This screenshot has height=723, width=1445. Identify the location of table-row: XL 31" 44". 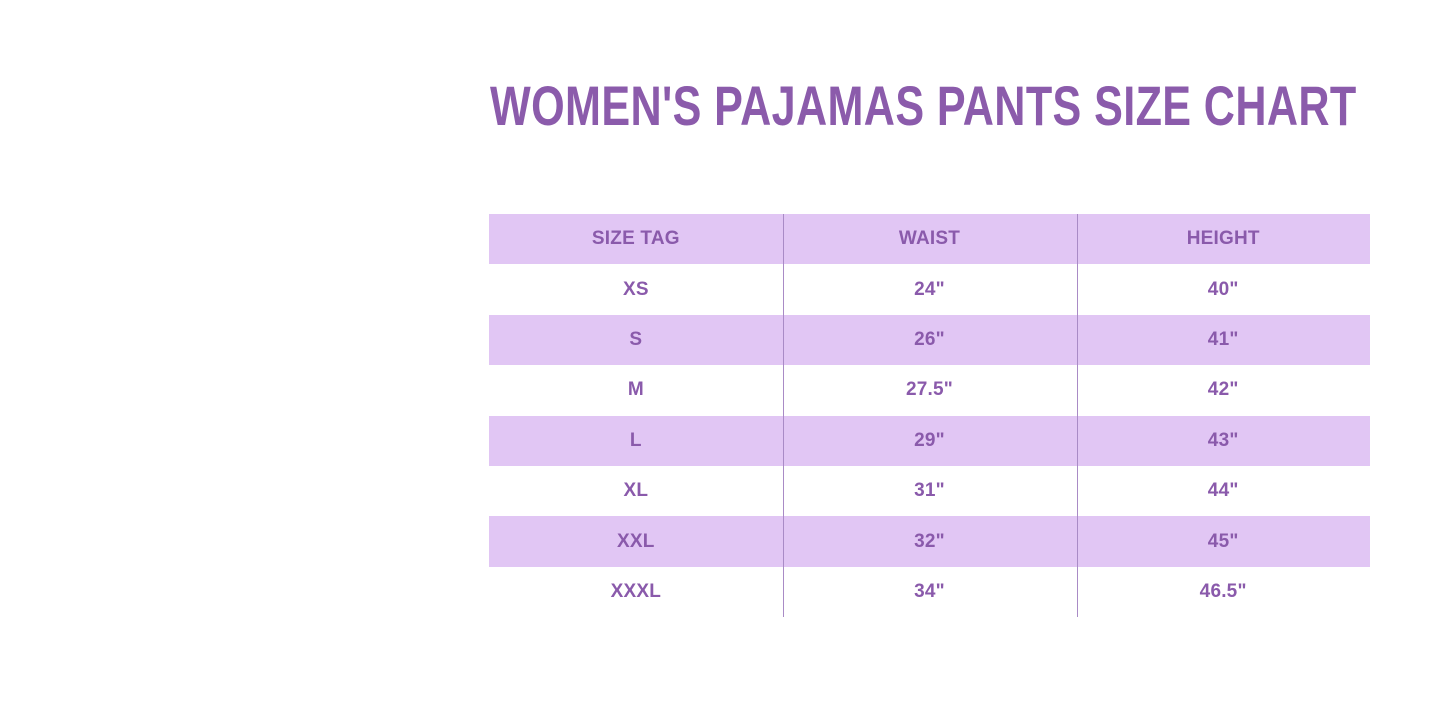
(929, 491).